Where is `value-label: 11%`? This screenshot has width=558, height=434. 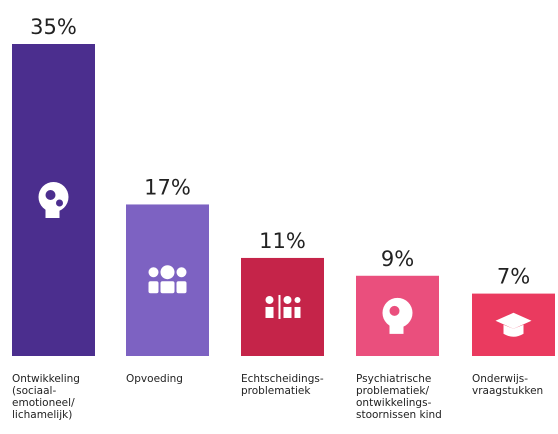
value-label: 11% is located at coordinates (282, 241).